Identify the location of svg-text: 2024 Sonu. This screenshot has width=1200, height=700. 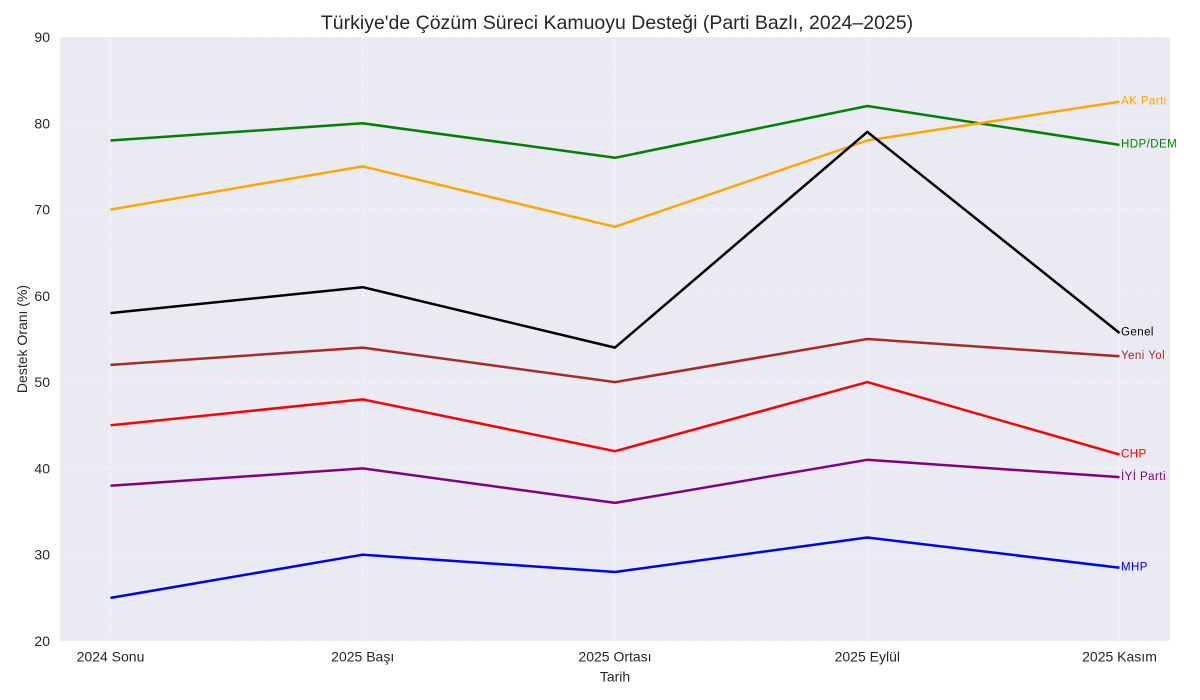
(111, 657).